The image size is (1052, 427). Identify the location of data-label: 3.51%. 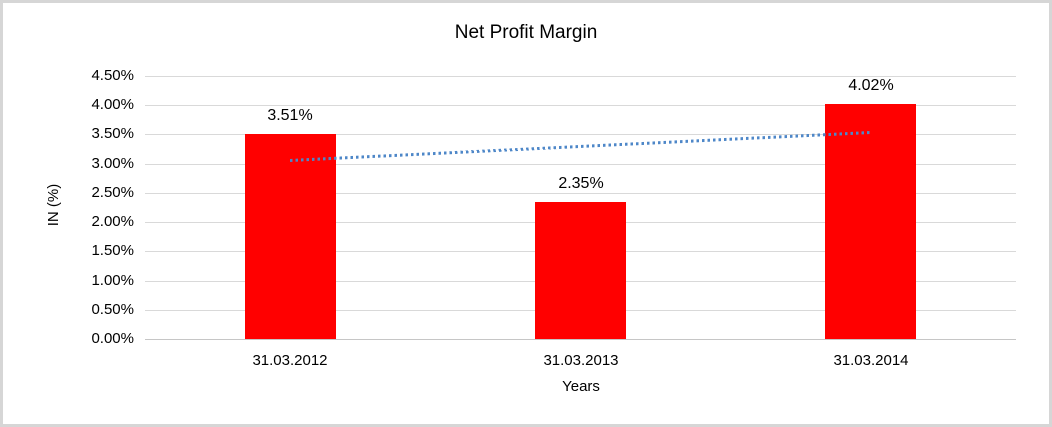
(290, 115).